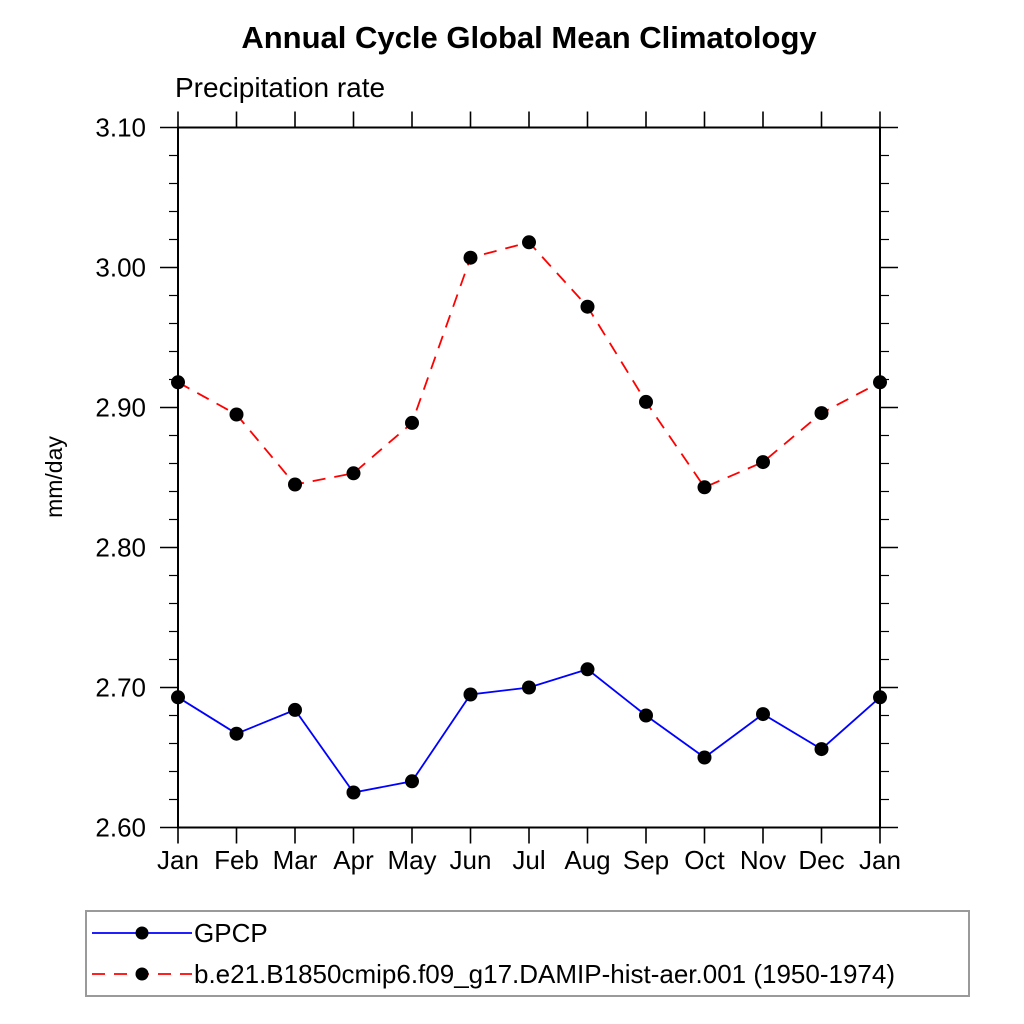  Describe the element at coordinates (646, 860) in the screenshot. I see `x-tick-label: Sep` at that location.